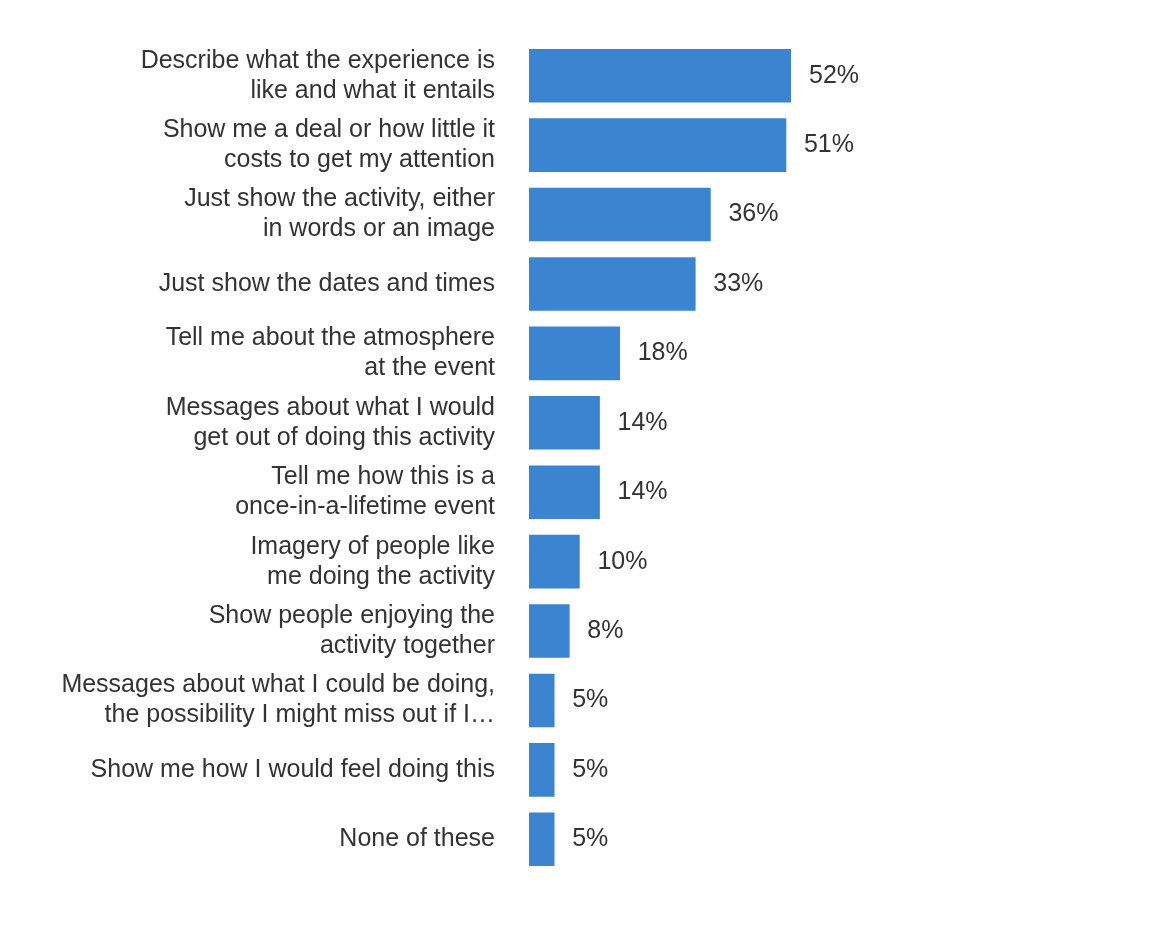 The height and width of the screenshot is (930, 1157). Describe the element at coordinates (326, 281) in the screenshot. I see `y-tick-label: Just show the dates and times` at that location.